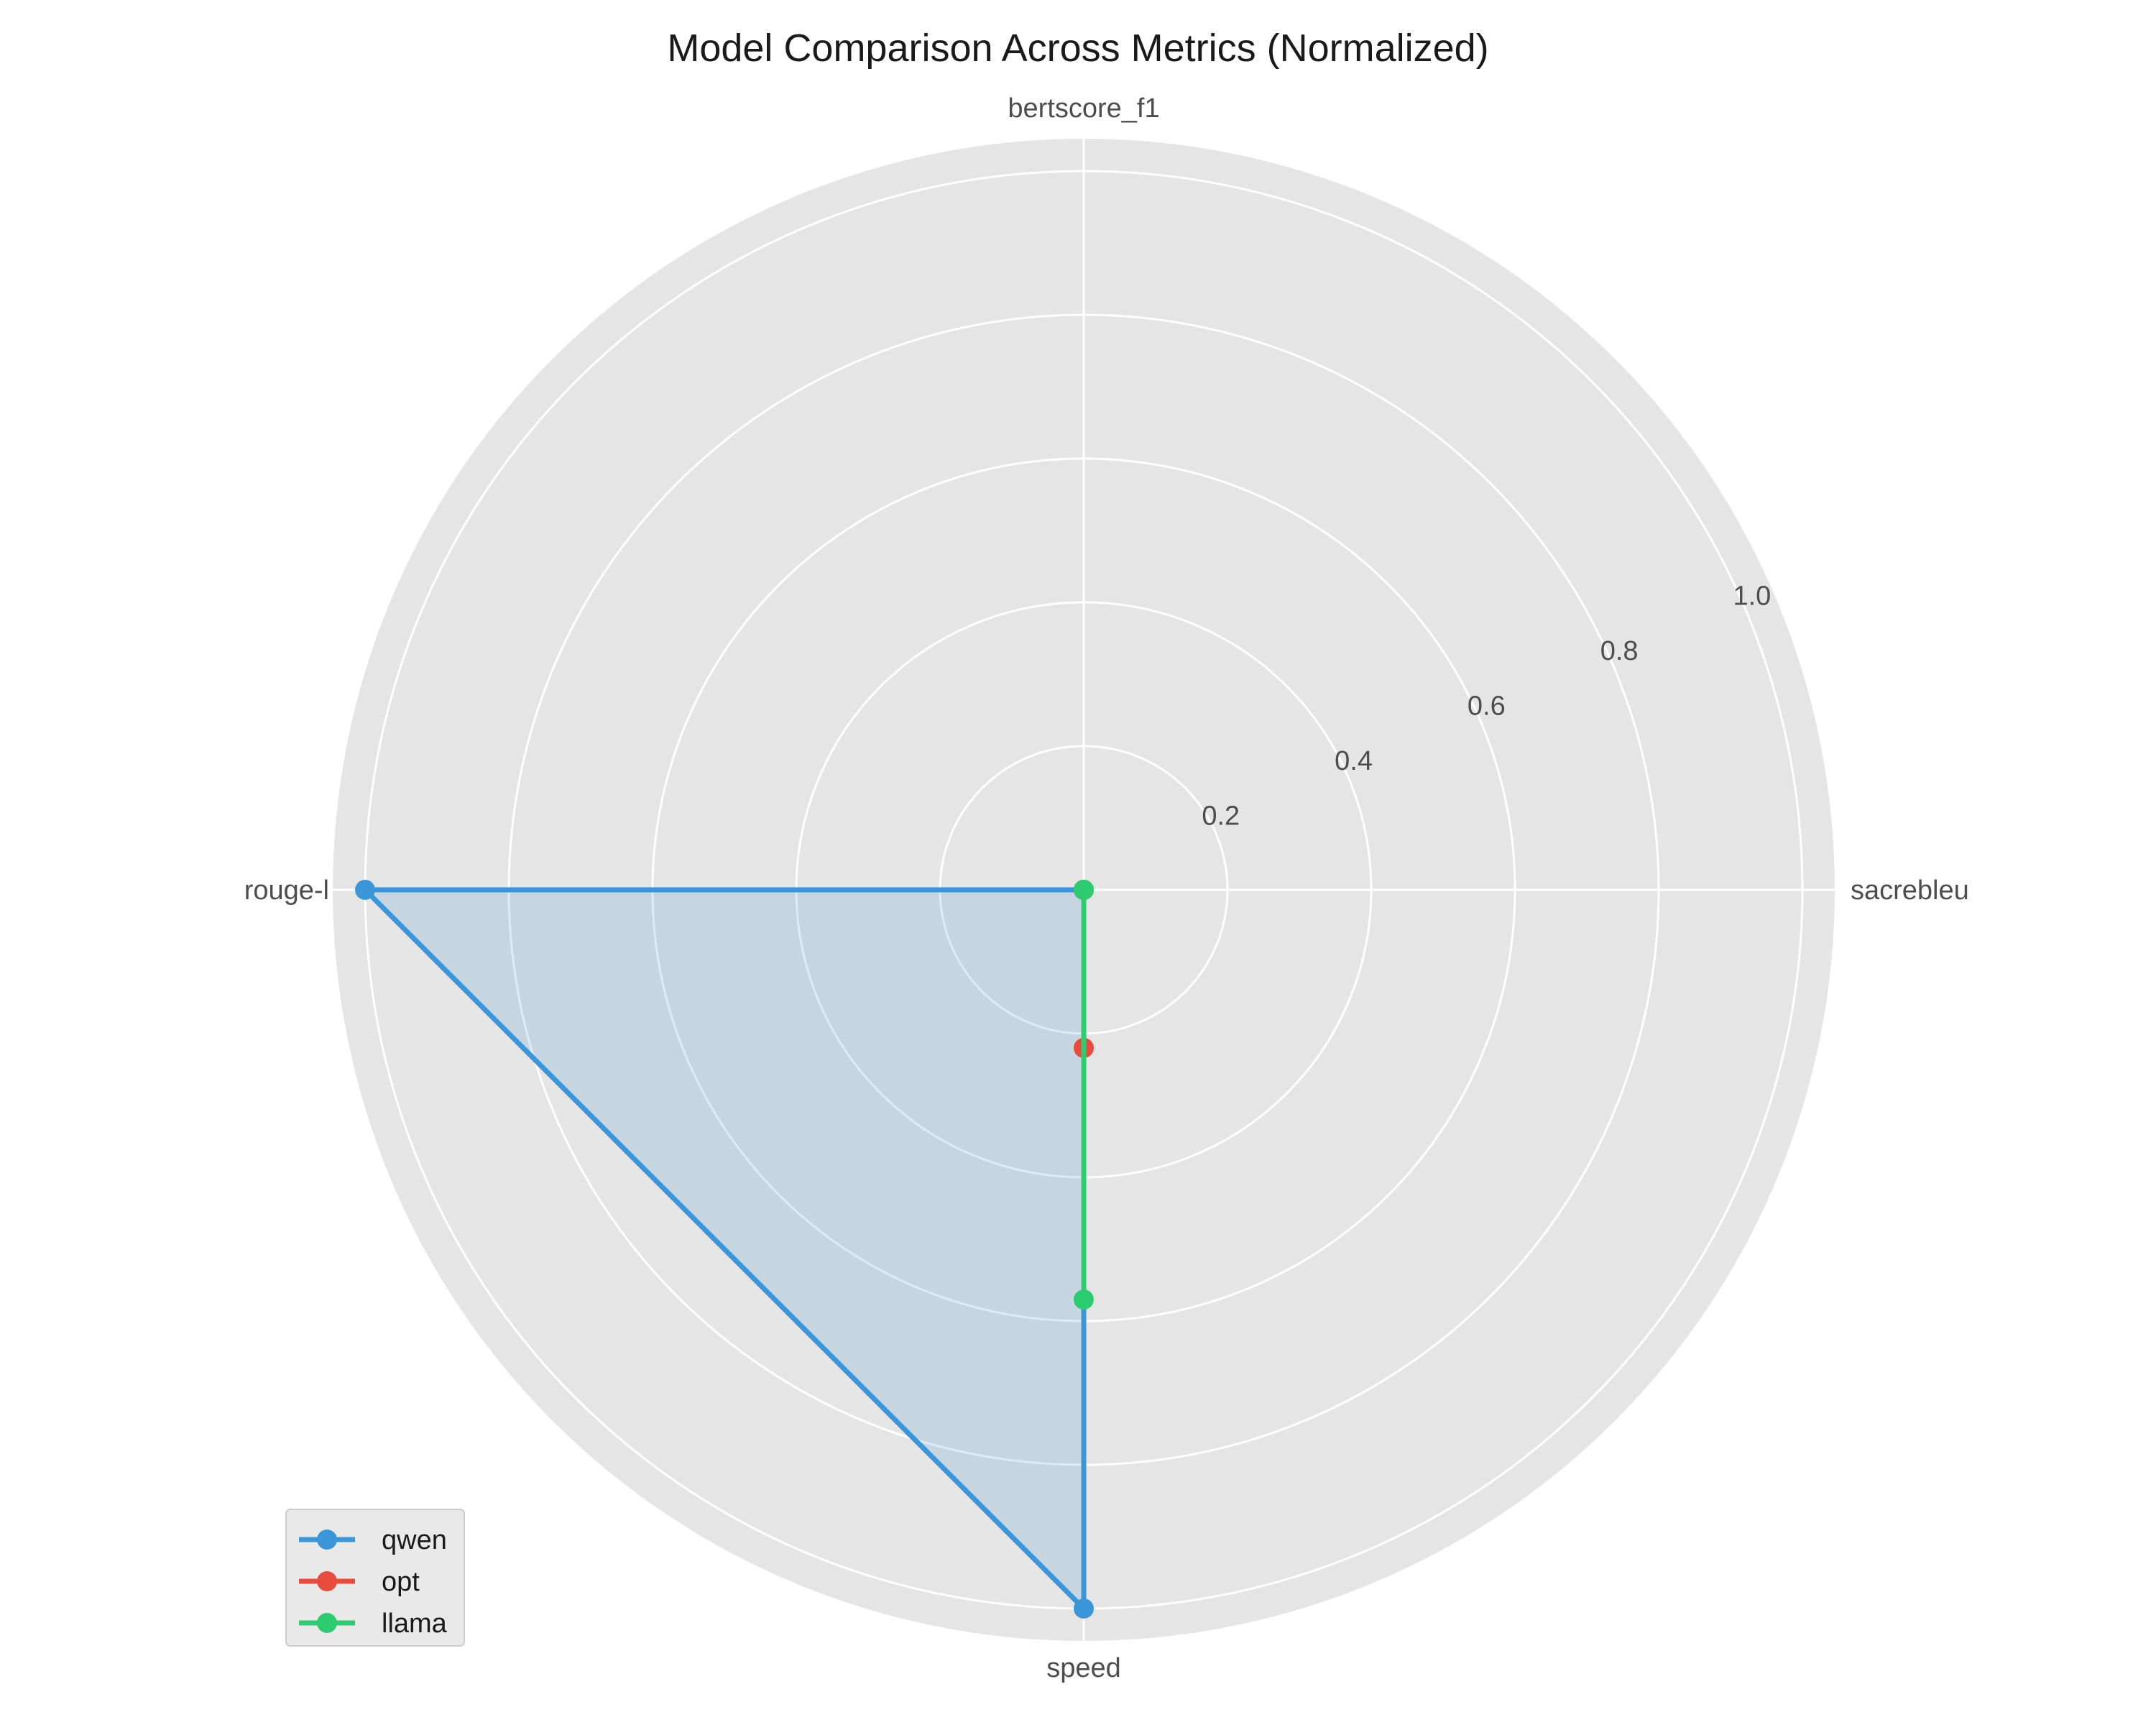  Describe the element at coordinates (1084, 1095) in the screenshot. I see `series-llama` at that location.